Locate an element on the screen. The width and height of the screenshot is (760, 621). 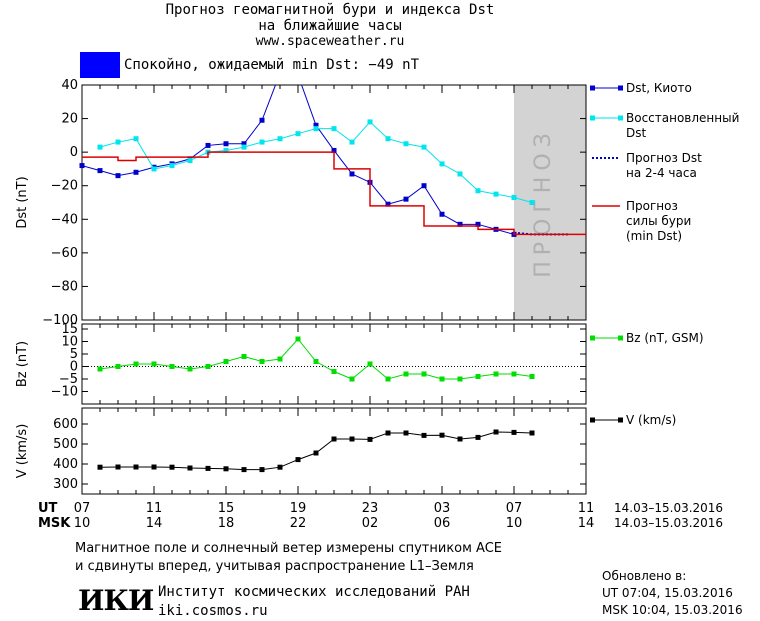
status-row: Спокойно, ожидаемый min Dst: −49 nT is located at coordinates (249, 65).